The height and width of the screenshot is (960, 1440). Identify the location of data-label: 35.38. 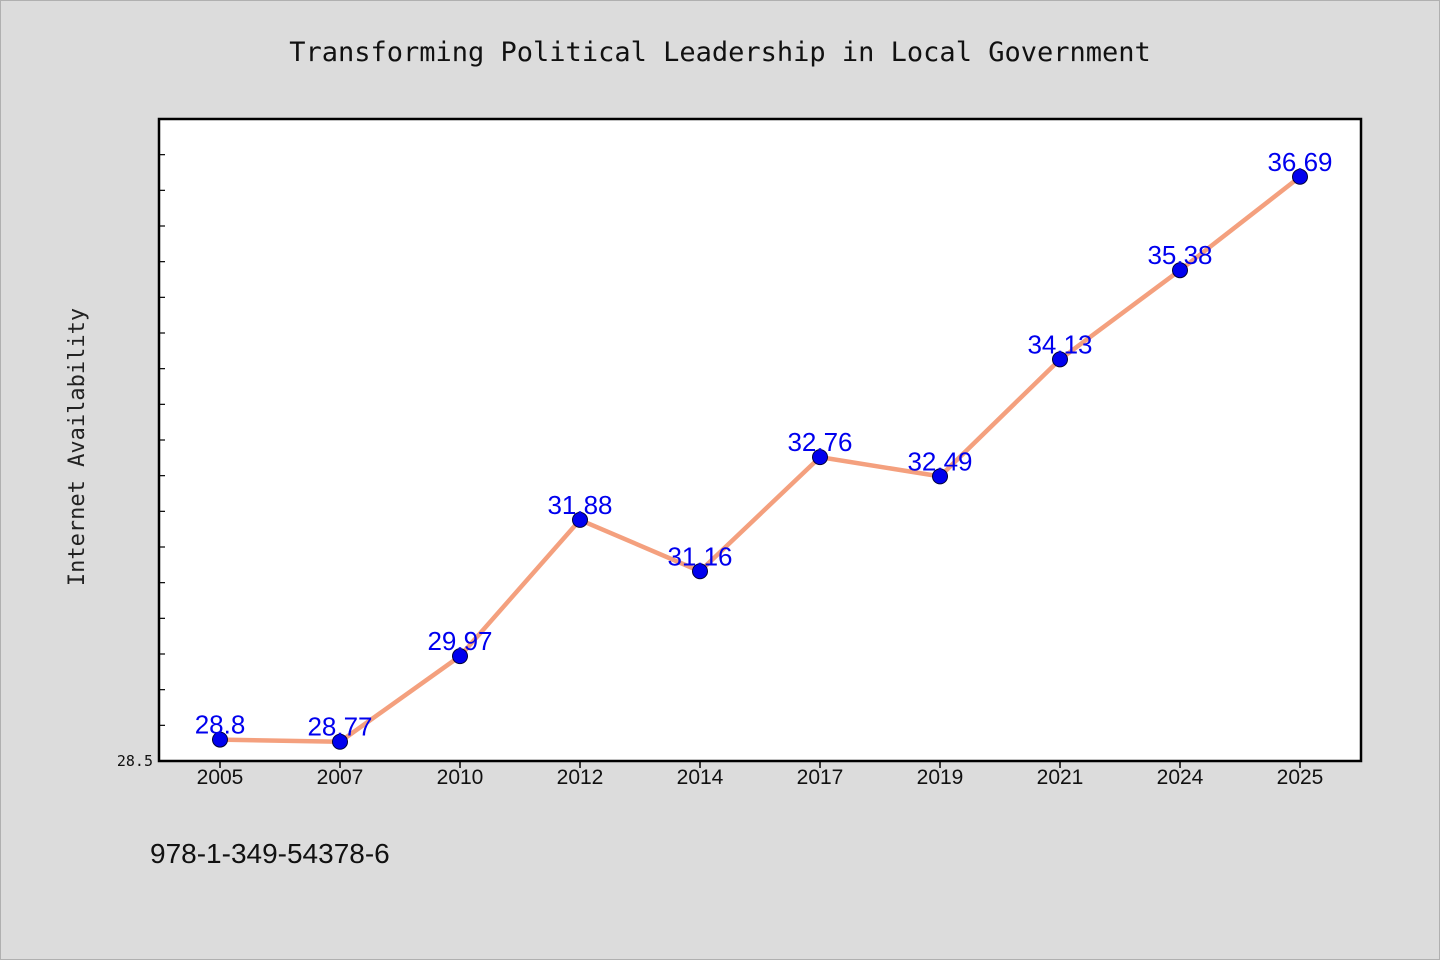
(1179, 255).